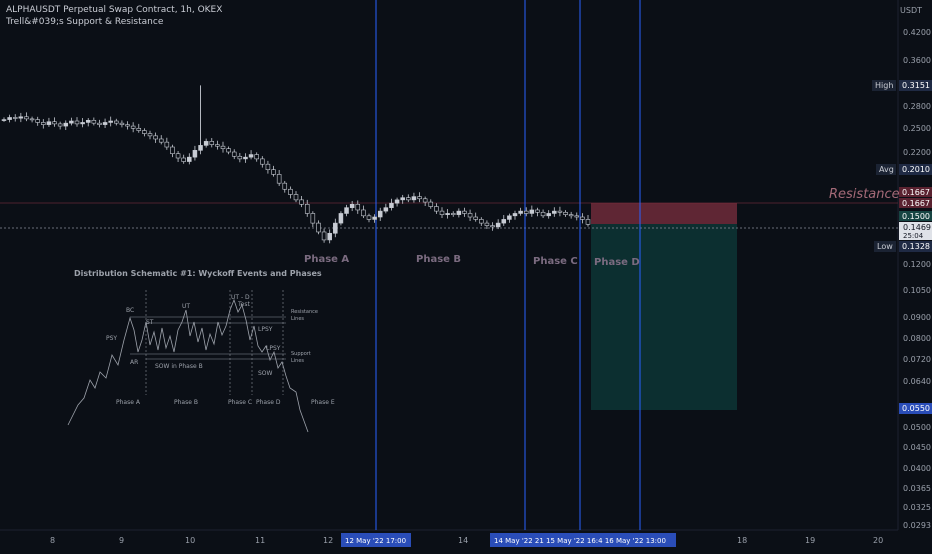 The image size is (932, 554). Describe the element at coordinates (915, 275) in the screenshot. I see `price-axis-panel` at that location.